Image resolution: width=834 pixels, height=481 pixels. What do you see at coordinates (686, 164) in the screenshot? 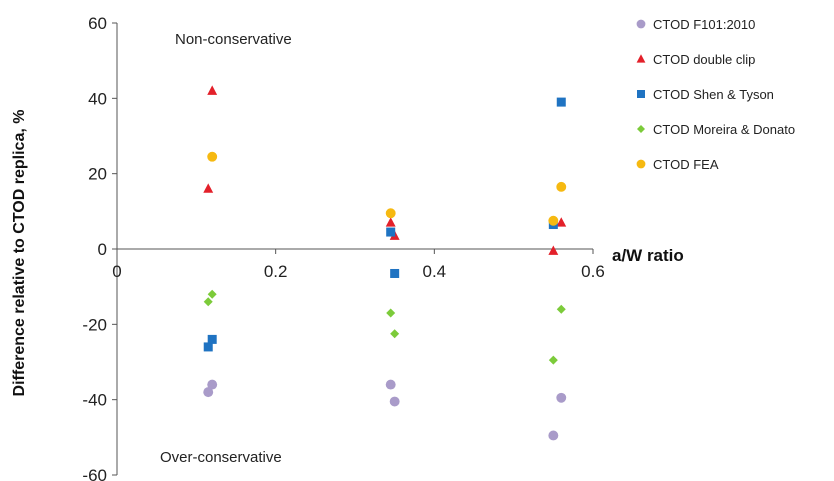
I see `legend-entry: CTOD FEA` at bounding box center [686, 164].